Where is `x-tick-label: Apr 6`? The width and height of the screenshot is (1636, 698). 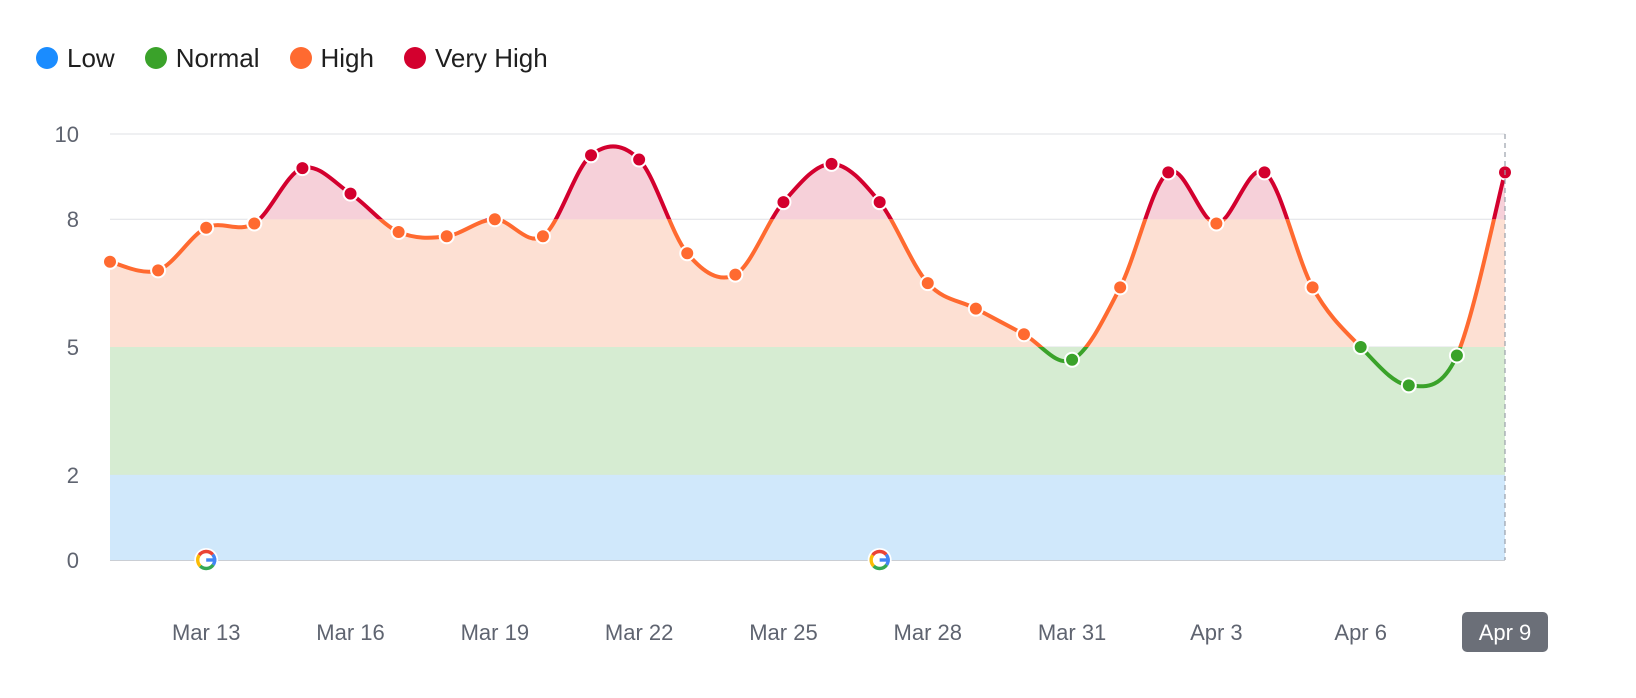
x-tick-label: Apr 6 is located at coordinates (1360, 632).